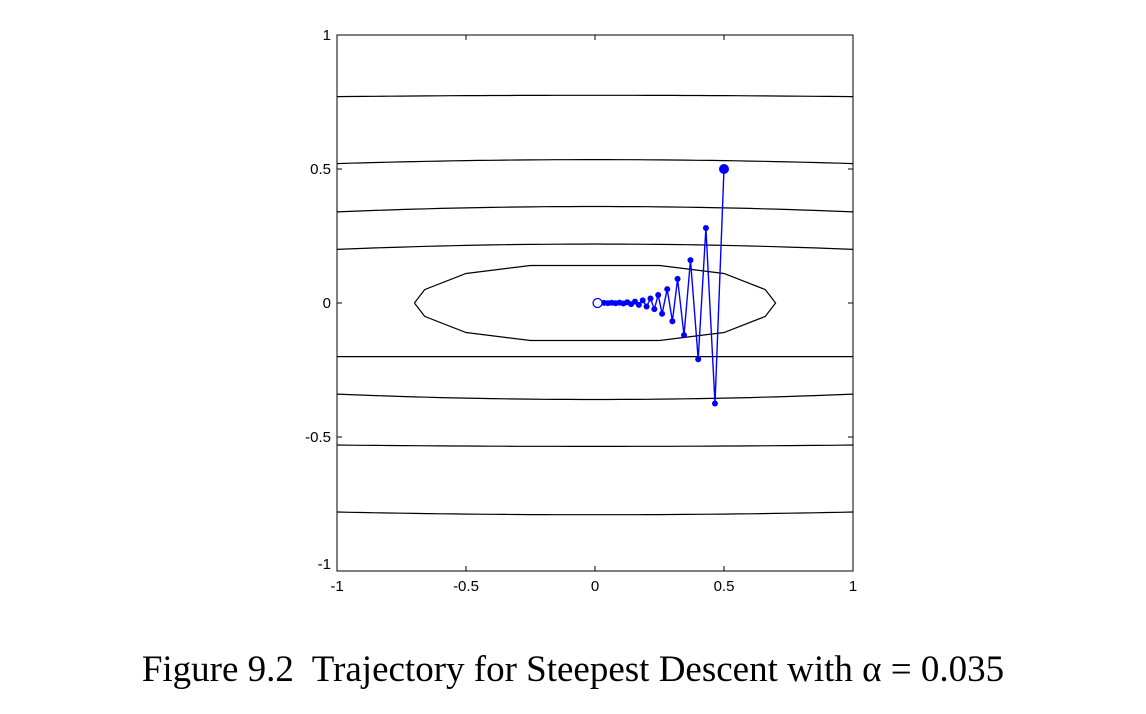 The width and height of the screenshot is (1146, 714). I want to click on y-tick-label: 1, so click(327, 35).